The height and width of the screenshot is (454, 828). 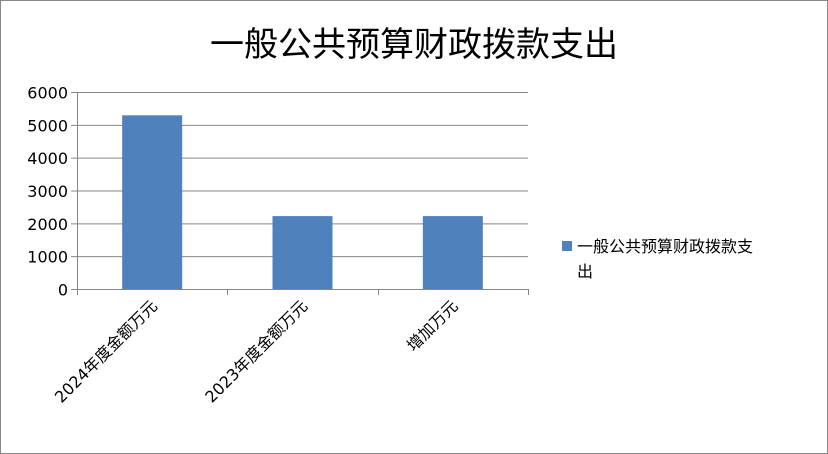 What do you see at coordinates (567, 246) in the screenshot?
I see `legend-swatch` at bounding box center [567, 246].